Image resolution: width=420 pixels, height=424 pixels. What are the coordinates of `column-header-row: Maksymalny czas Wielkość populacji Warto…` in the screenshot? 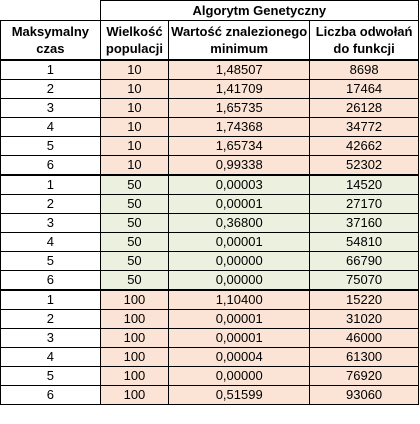 It's located at (209, 40).